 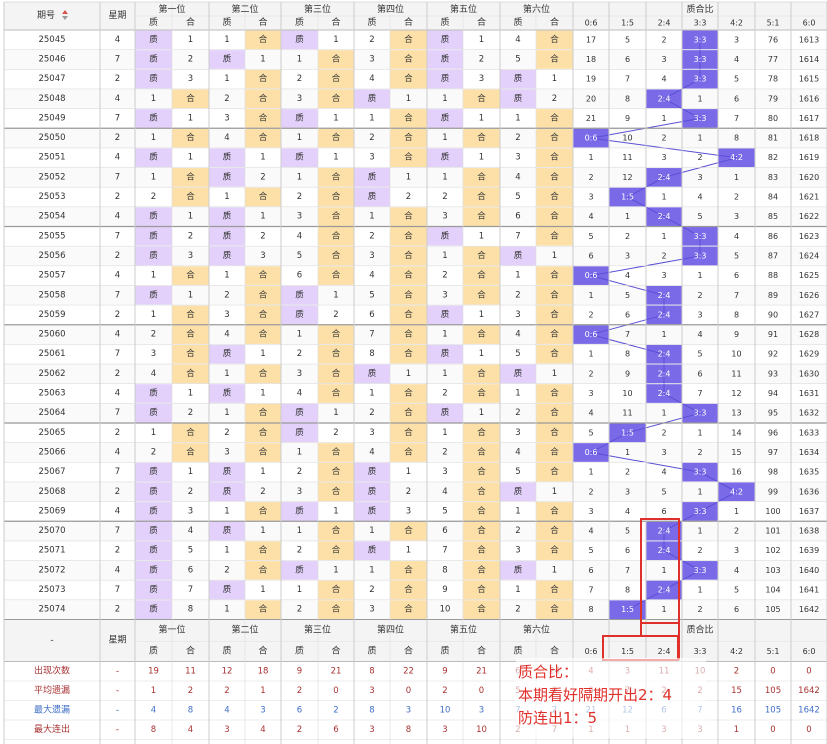 I want to click on he-miss: 5, so click(x=190, y=551).